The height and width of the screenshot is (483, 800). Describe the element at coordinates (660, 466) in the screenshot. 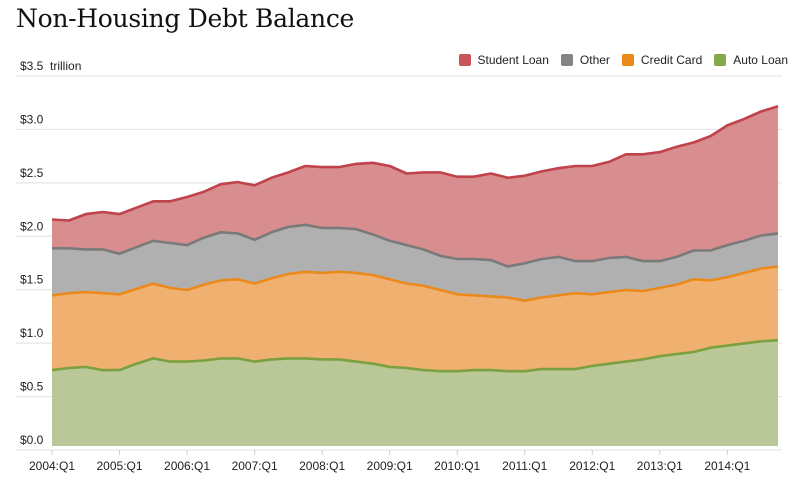

I see `x-tick-label: 2013:Q1` at that location.